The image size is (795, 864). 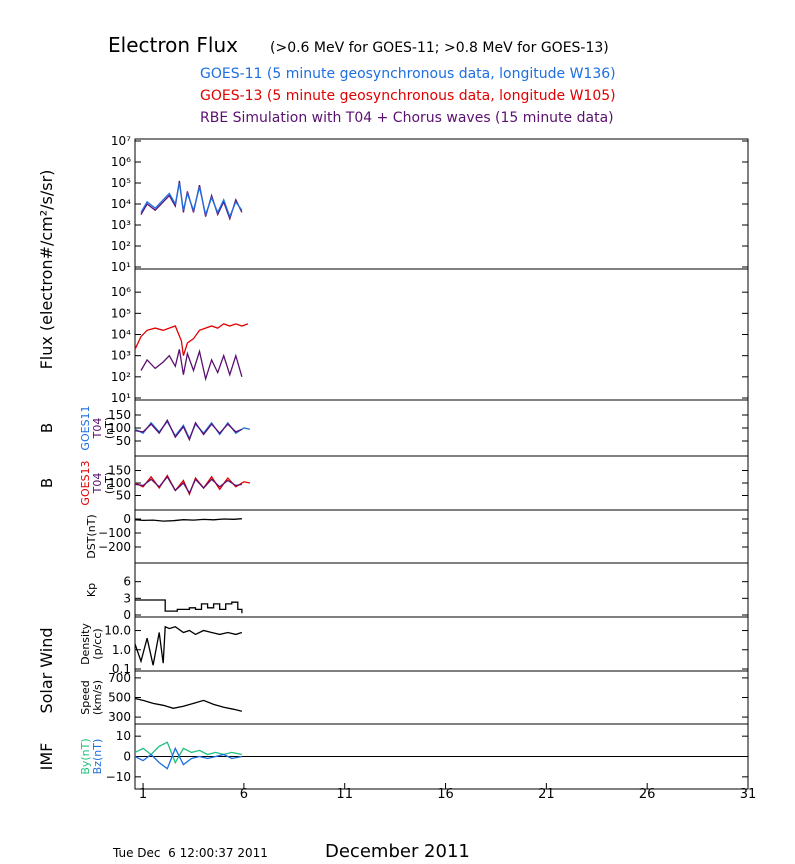 What do you see at coordinates (46, 757) in the screenshot?
I see `group-label: IMF` at bounding box center [46, 757].